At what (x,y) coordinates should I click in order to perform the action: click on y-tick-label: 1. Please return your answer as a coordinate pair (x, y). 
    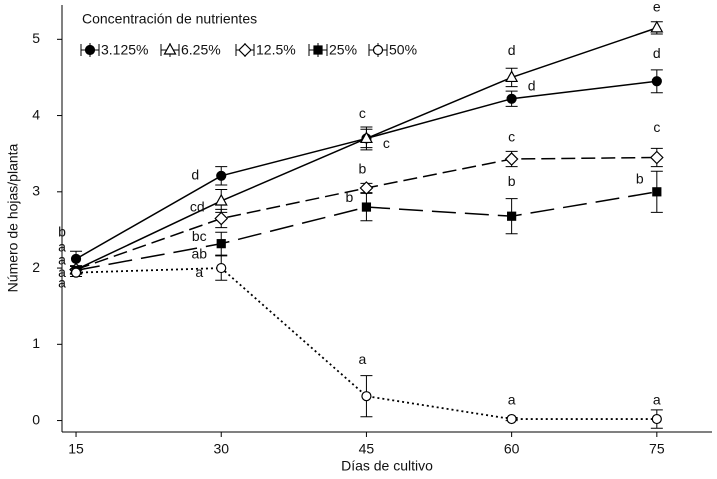
    Looking at the image, I should click on (36, 343).